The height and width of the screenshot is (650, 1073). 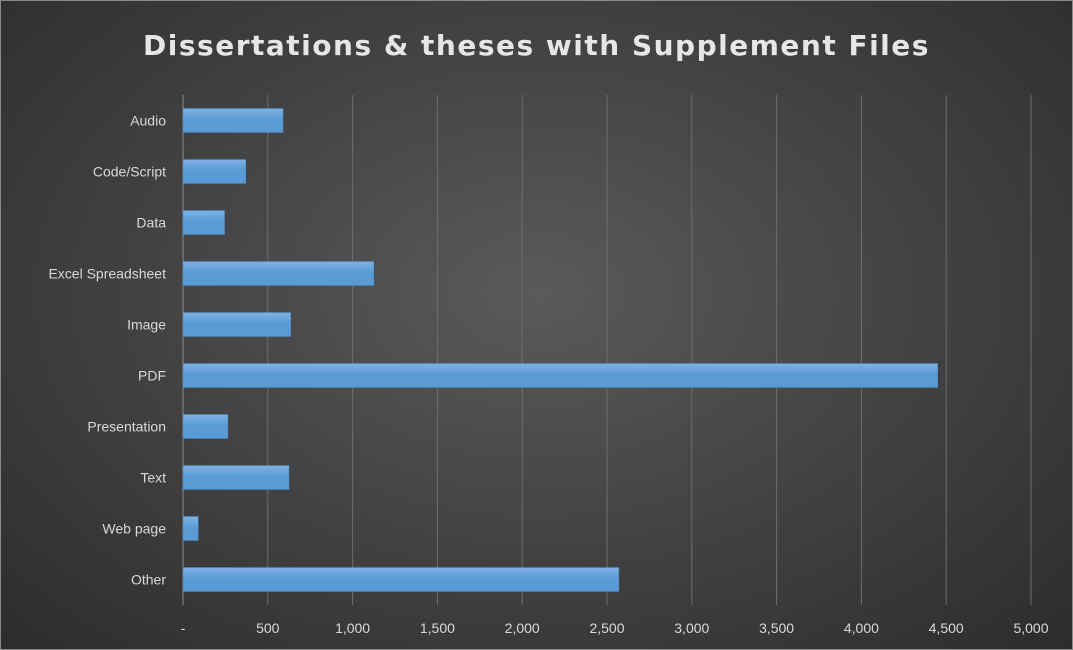 I want to click on bar-other, so click(x=401, y=579).